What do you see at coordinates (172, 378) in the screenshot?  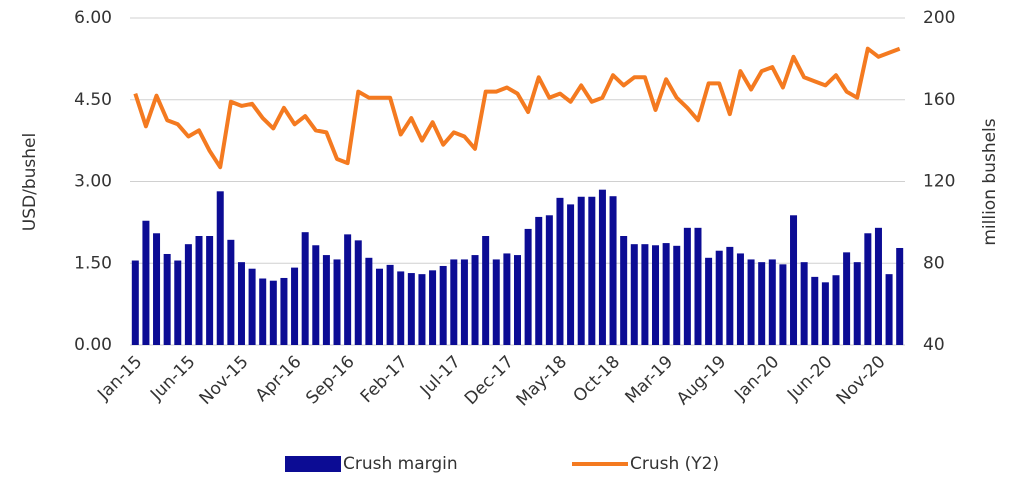 I see `x-tick-label: Jun-15` at bounding box center [172, 378].